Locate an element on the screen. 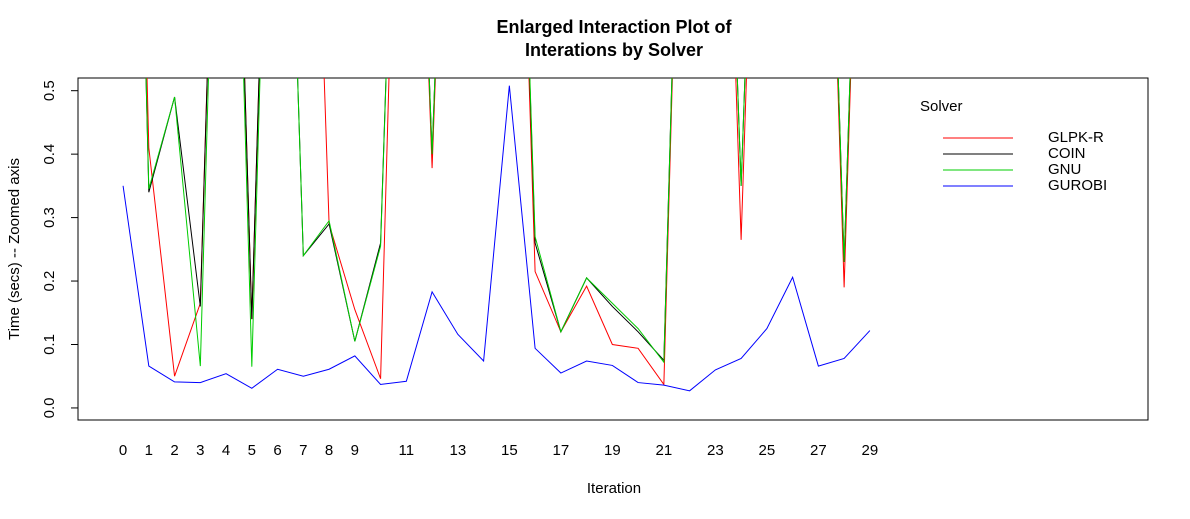  x-tick-label: 17 is located at coordinates (561, 450).